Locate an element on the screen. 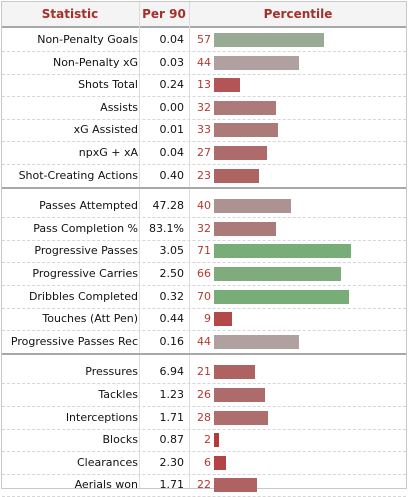  per90-value: 83.1% is located at coordinates (166, 228).